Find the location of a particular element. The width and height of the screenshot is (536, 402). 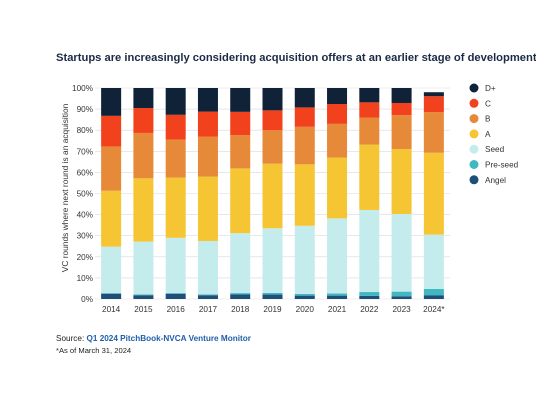

bar-stack-2019 is located at coordinates (272, 193).